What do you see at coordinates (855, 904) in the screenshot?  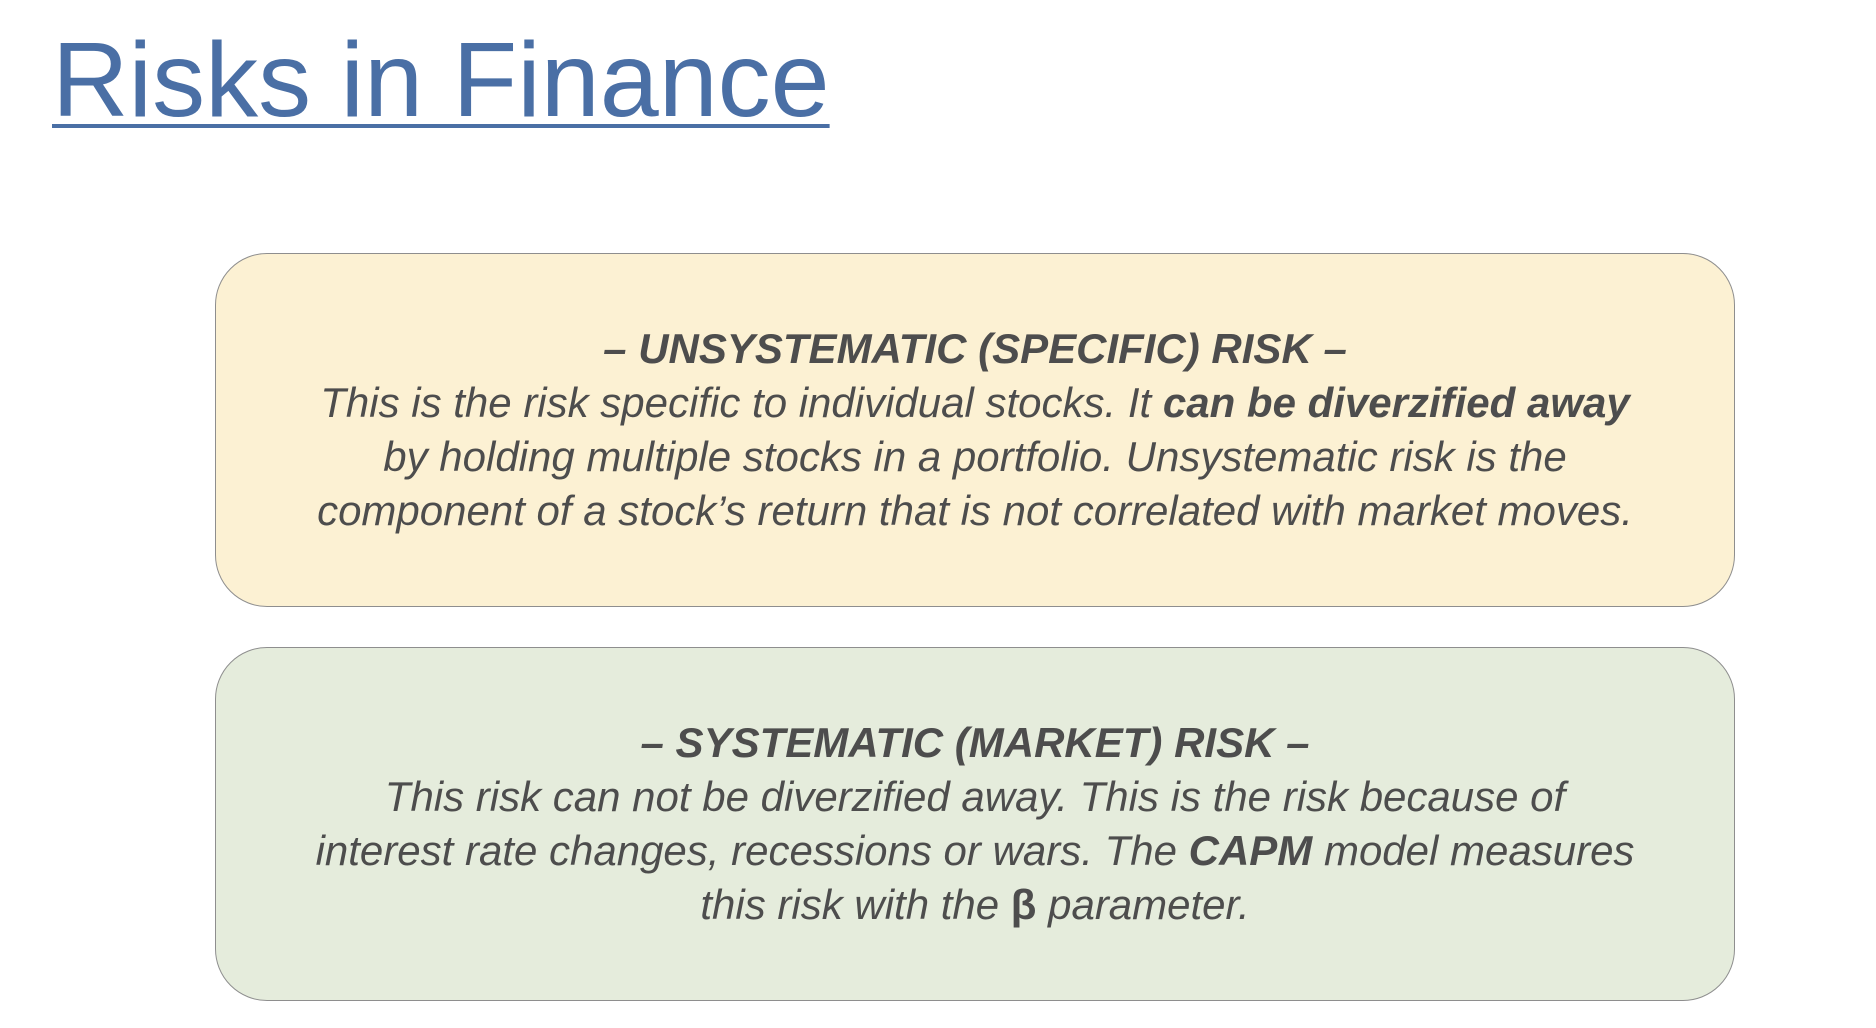 I see `systematic-line-3-text-pre: this risk with the` at bounding box center [855, 904].